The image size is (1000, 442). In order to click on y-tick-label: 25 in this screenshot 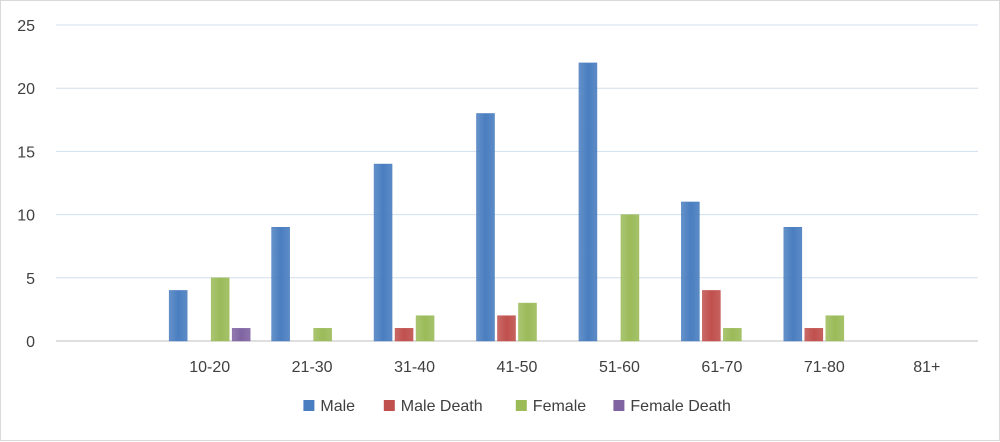, I will do `click(26, 26)`.